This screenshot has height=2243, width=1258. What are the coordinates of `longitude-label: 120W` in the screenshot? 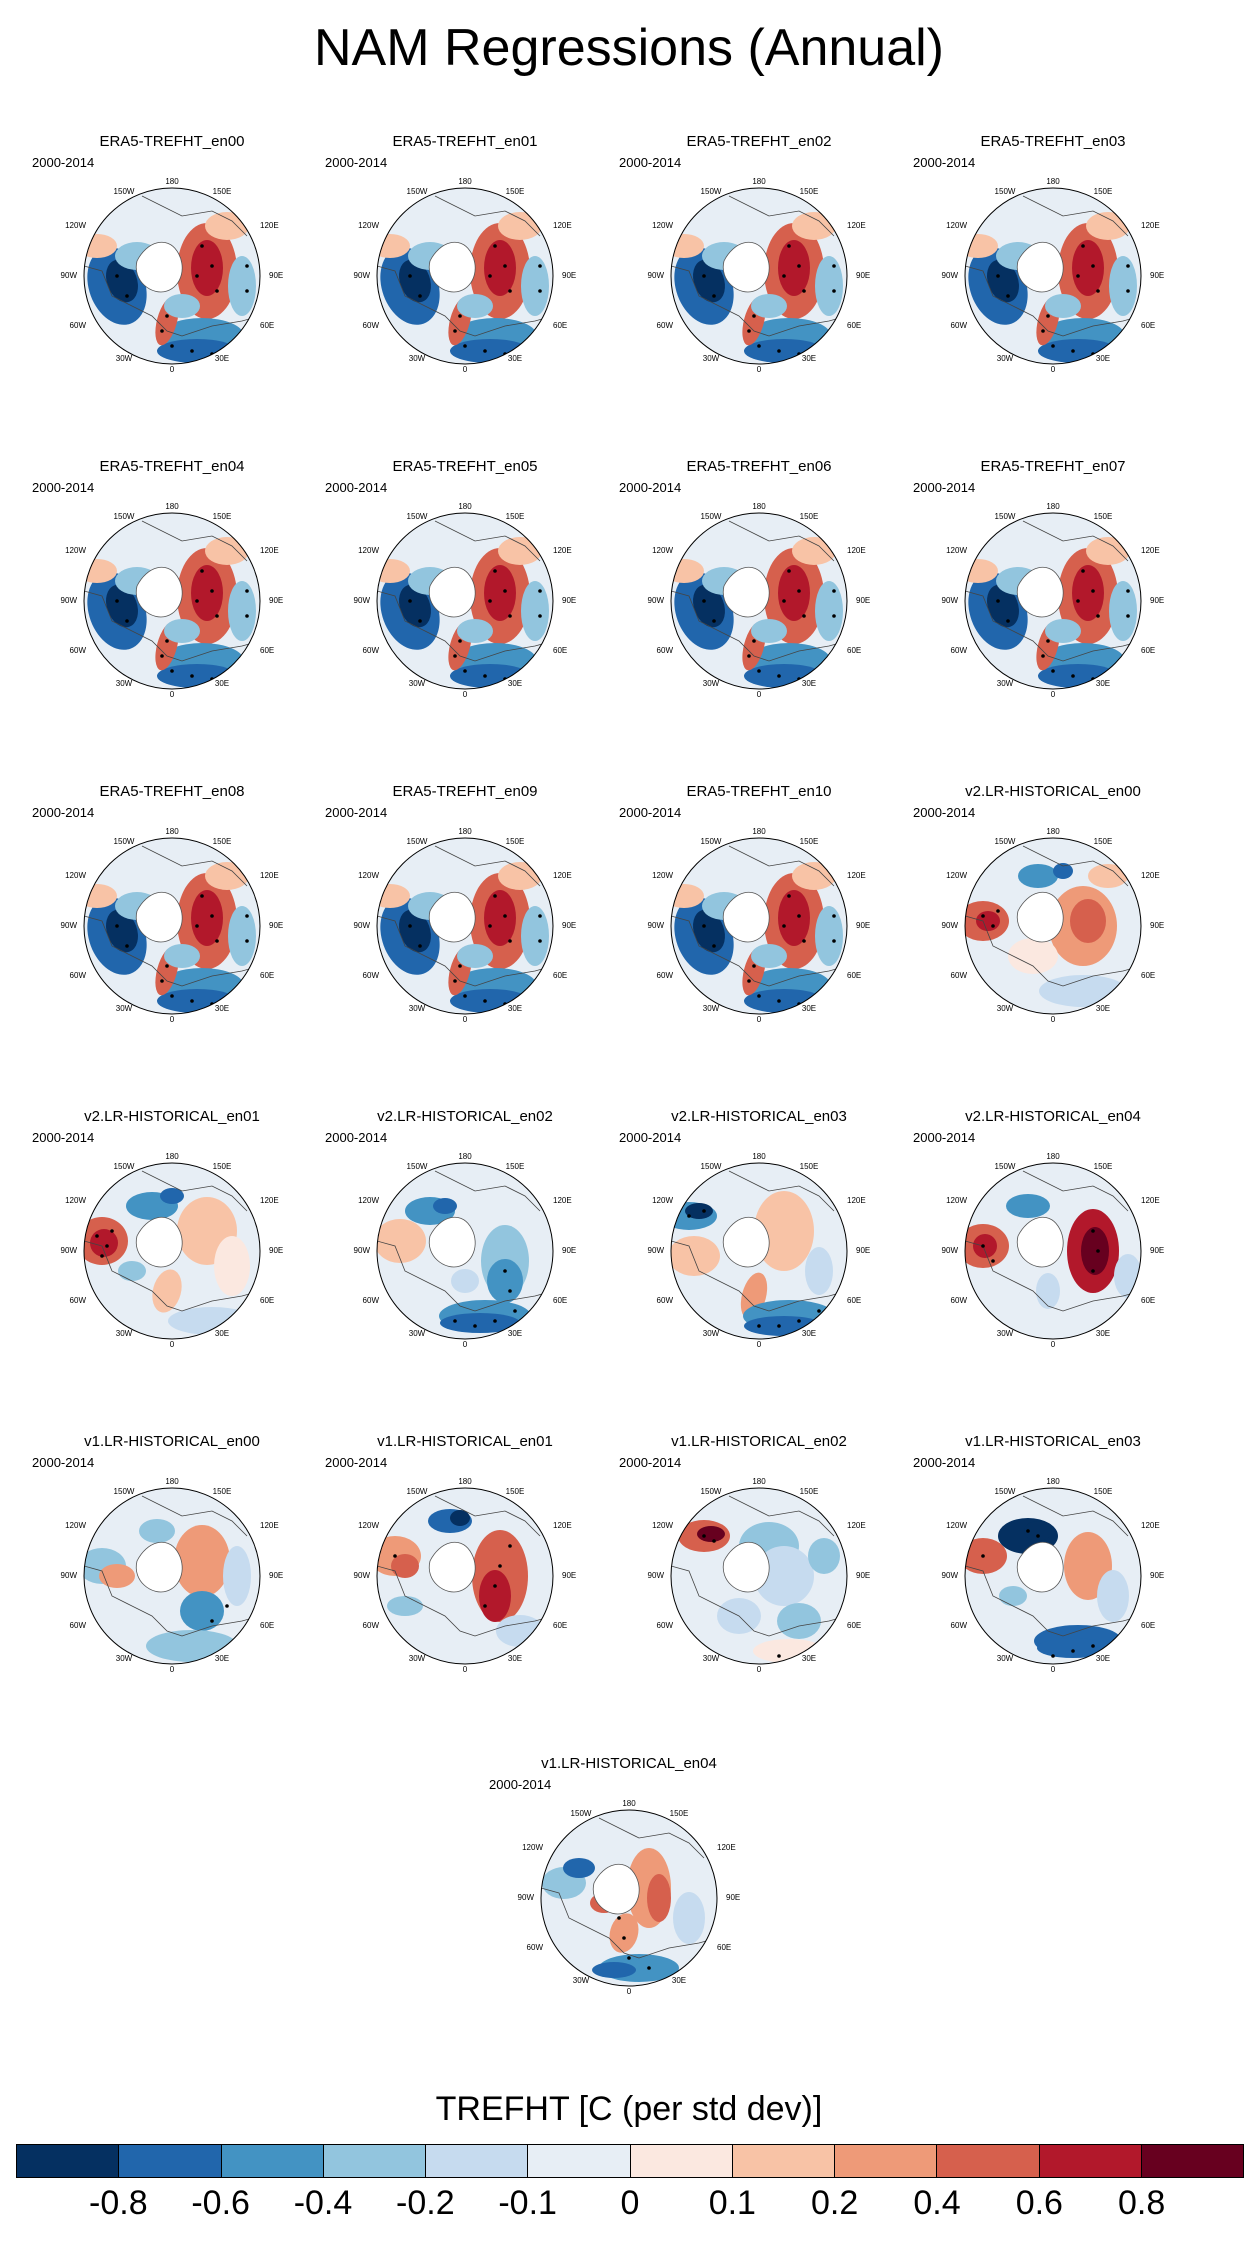 It's located at (75, 225).